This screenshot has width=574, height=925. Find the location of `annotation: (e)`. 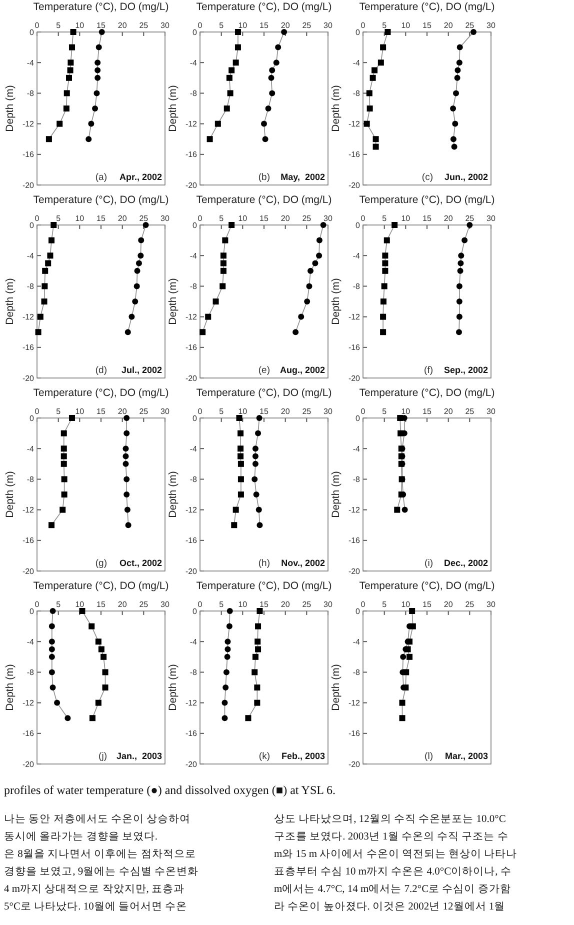

annotation: (e) is located at coordinates (264, 370).